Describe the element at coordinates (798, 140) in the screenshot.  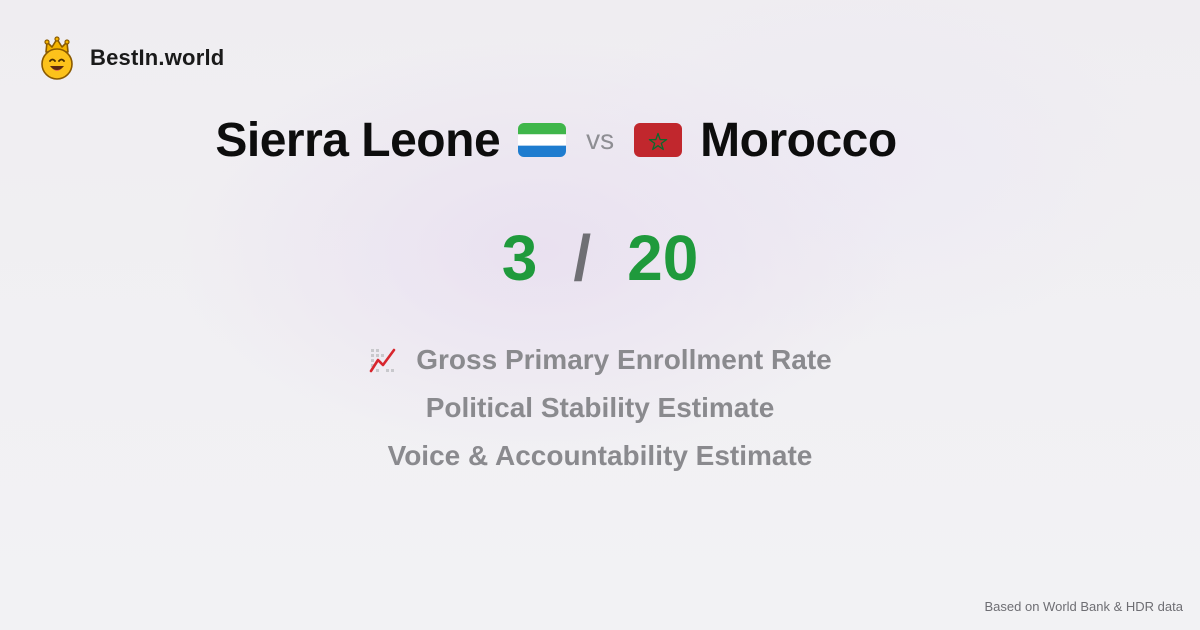
I see `right-country-name: Morocco` at that location.